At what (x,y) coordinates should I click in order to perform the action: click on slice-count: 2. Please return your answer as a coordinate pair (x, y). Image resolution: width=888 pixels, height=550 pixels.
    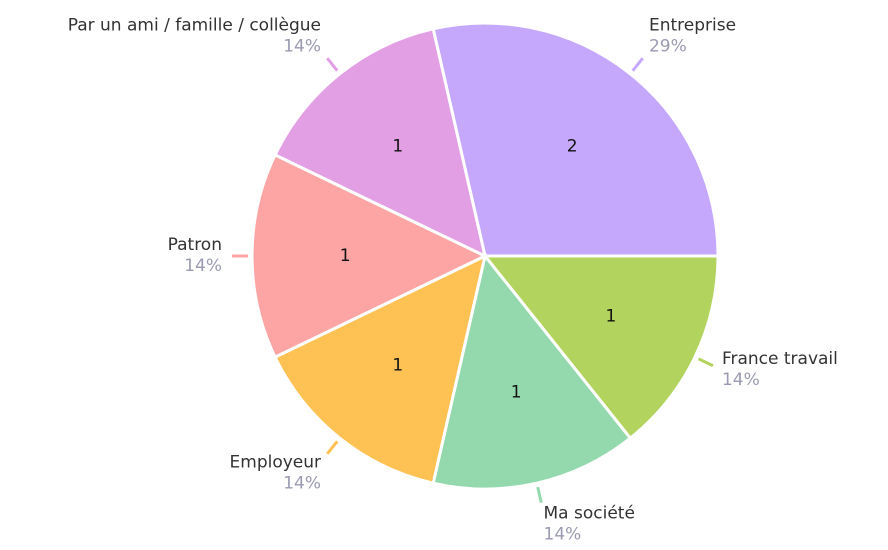
    Looking at the image, I should click on (572, 147).